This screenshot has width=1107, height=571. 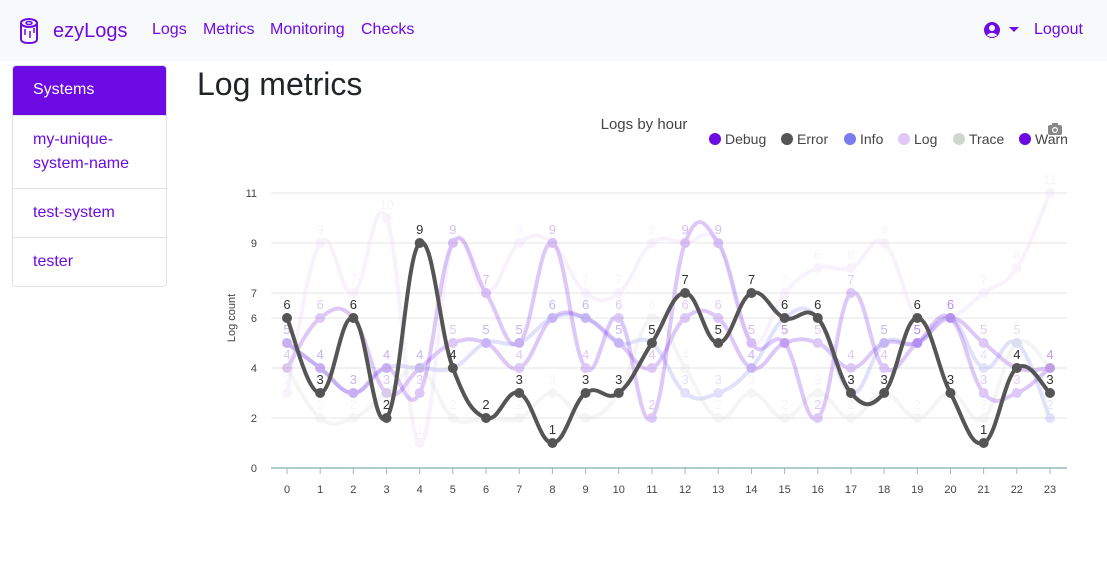 I want to click on legend-item-info: Info, so click(x=864, y=139).